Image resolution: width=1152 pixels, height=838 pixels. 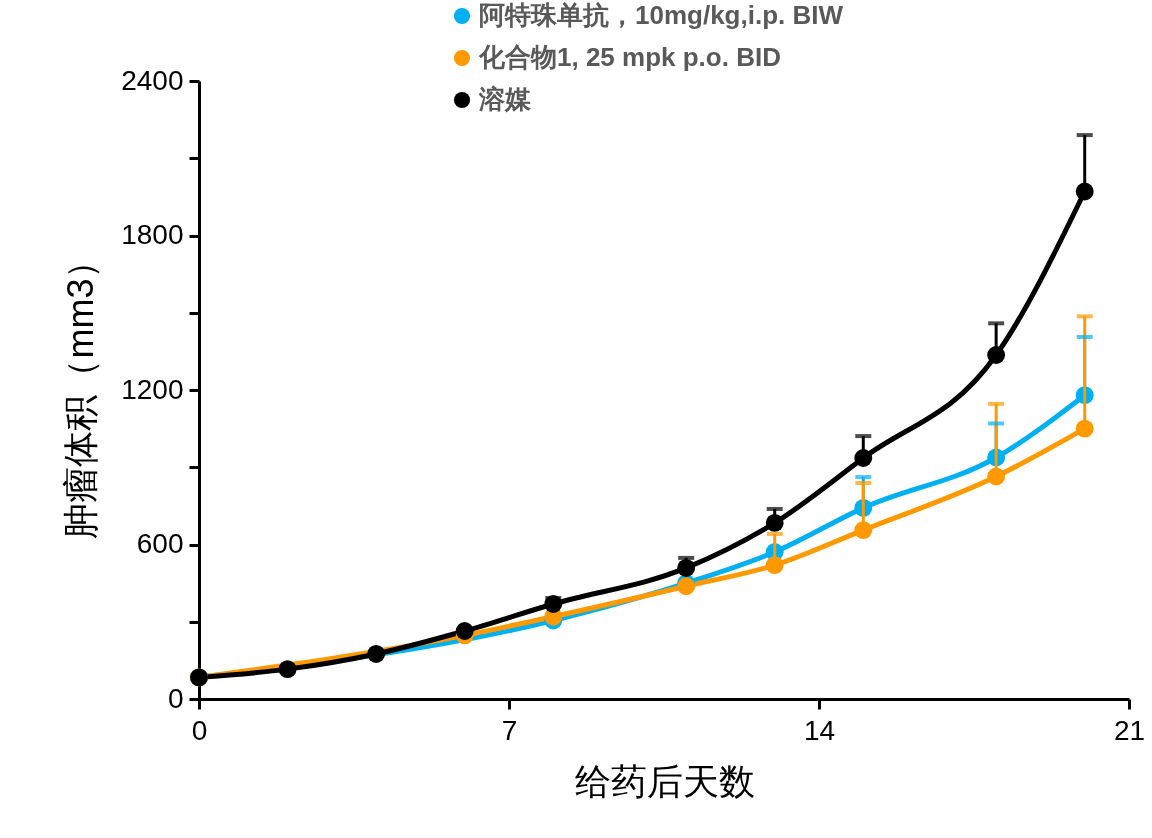 I want to click on y-tick-label: 600, so click(x=160, y=543).